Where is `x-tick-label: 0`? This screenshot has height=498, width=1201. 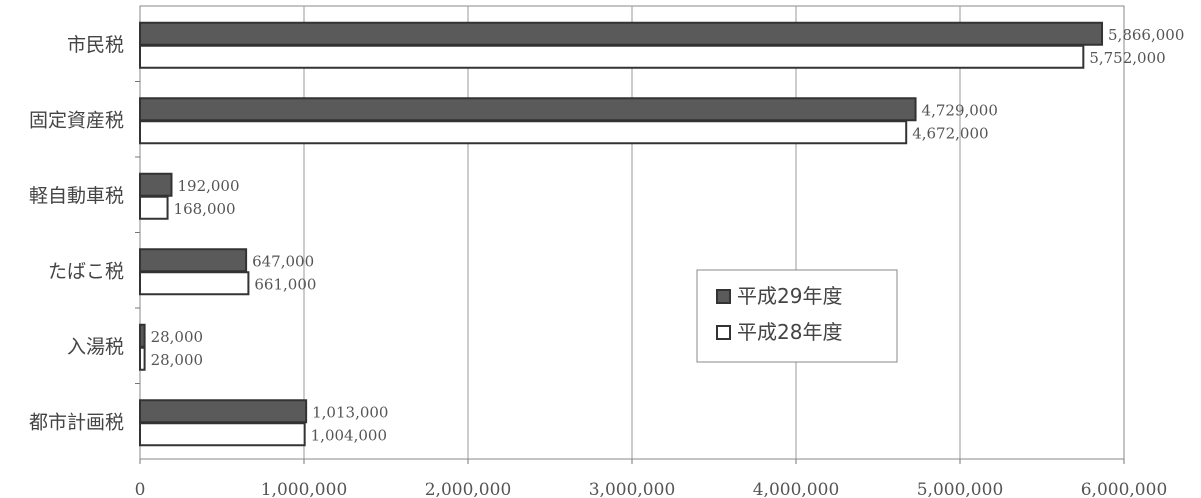
x-tick-label: 0 is located at coordinates (140, 489).